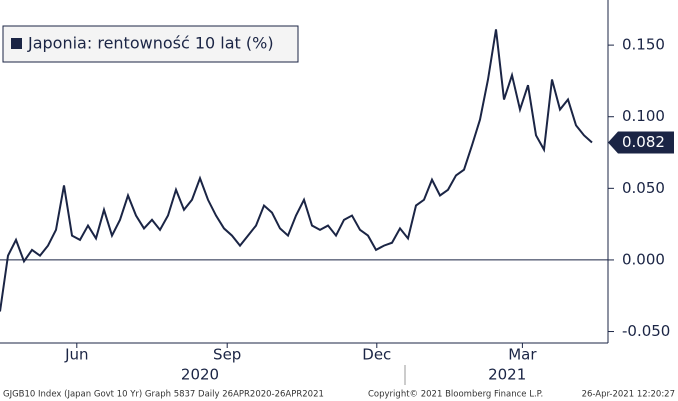  Describe the element at coordinates (200, 375) in the screenshot. I see `x-group-label: 2020` at that location.